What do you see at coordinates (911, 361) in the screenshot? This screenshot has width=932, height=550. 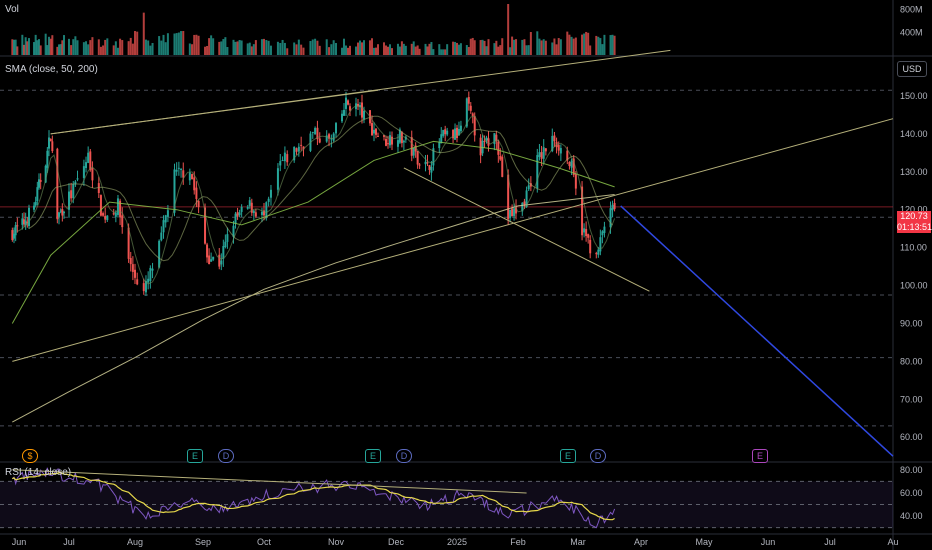 I see `price-tick-label: 80.00` at bounding box center [911, 361].